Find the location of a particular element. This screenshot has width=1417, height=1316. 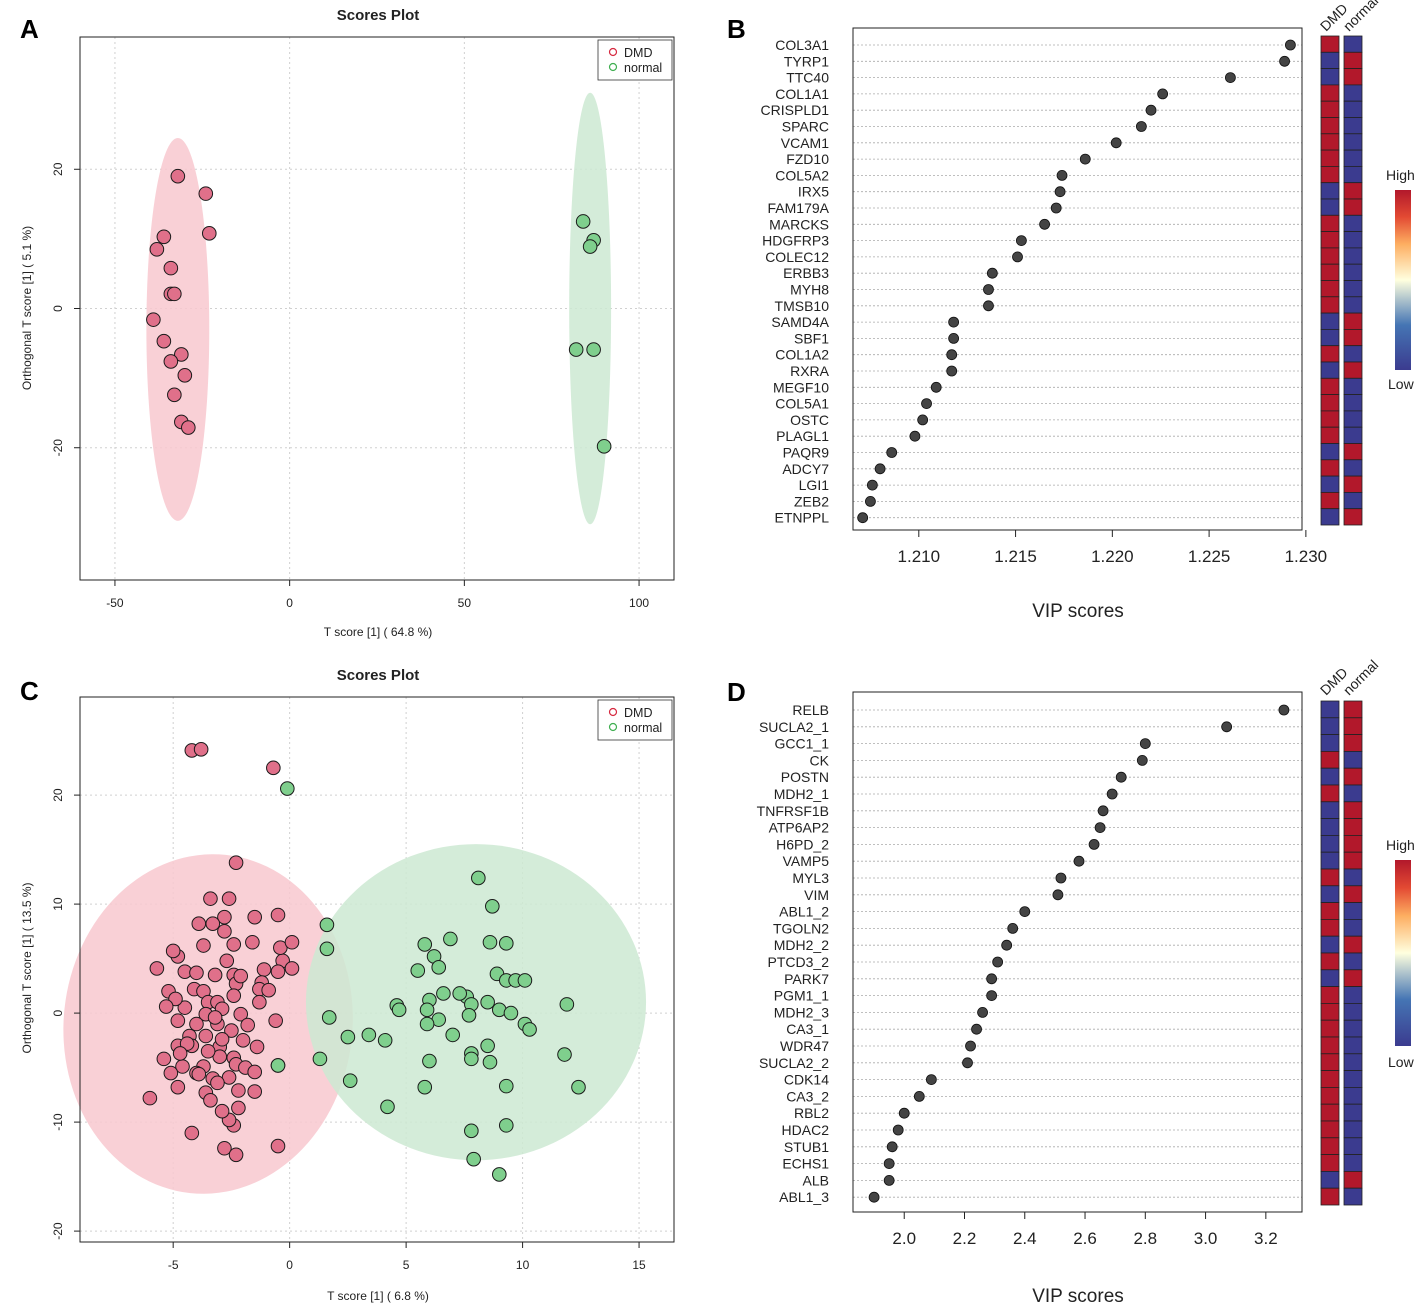

gene-label: ERBB3 is located at coordinates (806, 273).